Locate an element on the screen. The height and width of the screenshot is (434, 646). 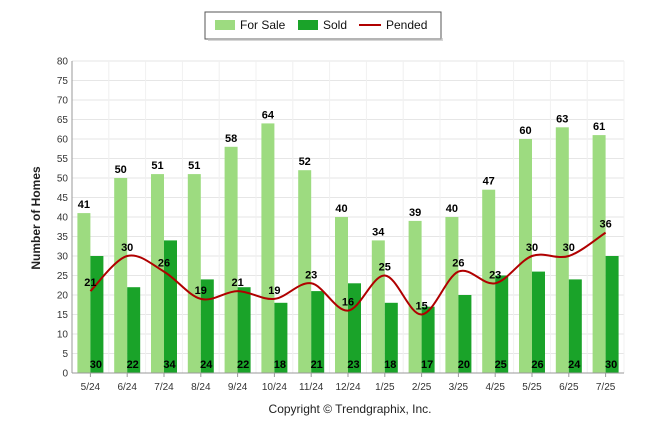
y-tick-label: 80 is located at coordinates (63, 62).